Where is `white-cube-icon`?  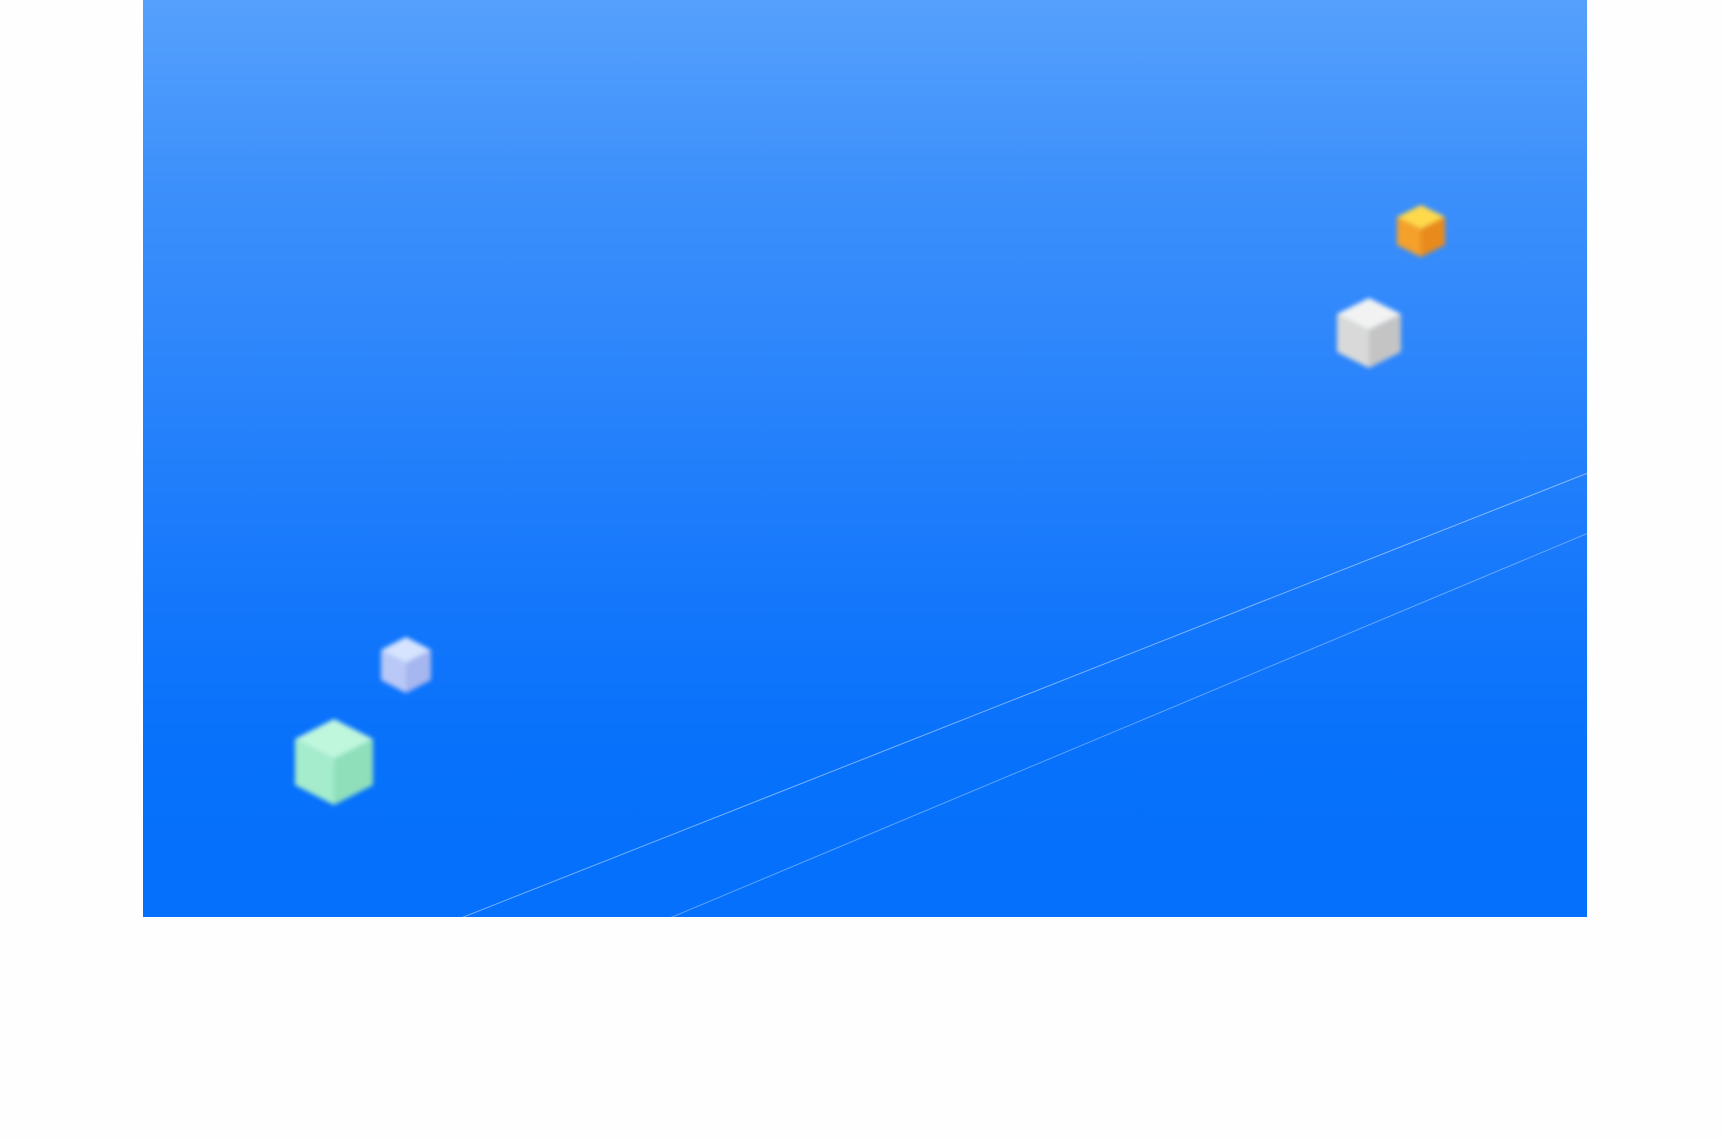
white-cube-icon is located at coordinates (1369, 333).